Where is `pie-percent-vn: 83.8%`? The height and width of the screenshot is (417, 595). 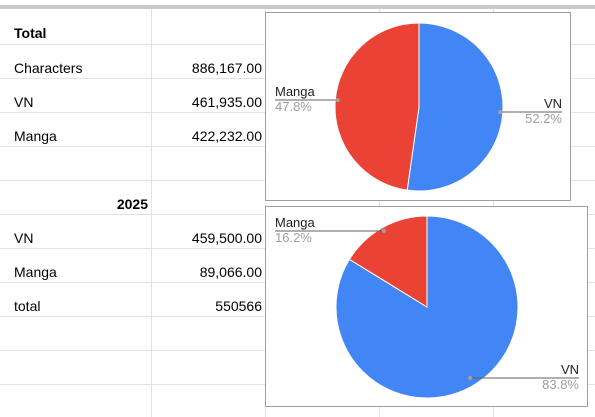 pie-percent-vn: 83.8% is located at coordinates (560, 384).